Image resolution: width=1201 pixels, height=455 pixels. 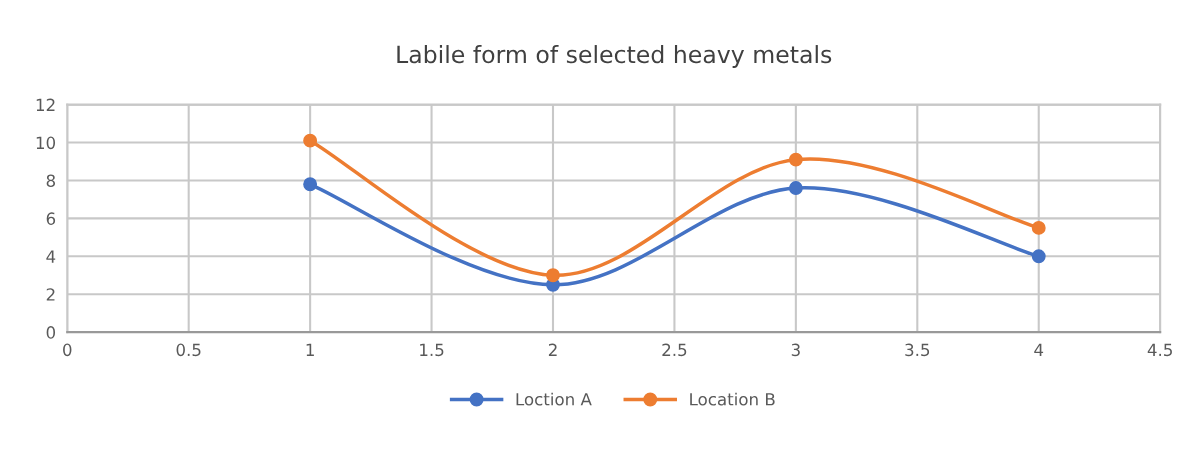 What do you see at coordinates (50, 294) in the screenshot?
I see `y-tick-label: 2` at bounding box center [50, 294].